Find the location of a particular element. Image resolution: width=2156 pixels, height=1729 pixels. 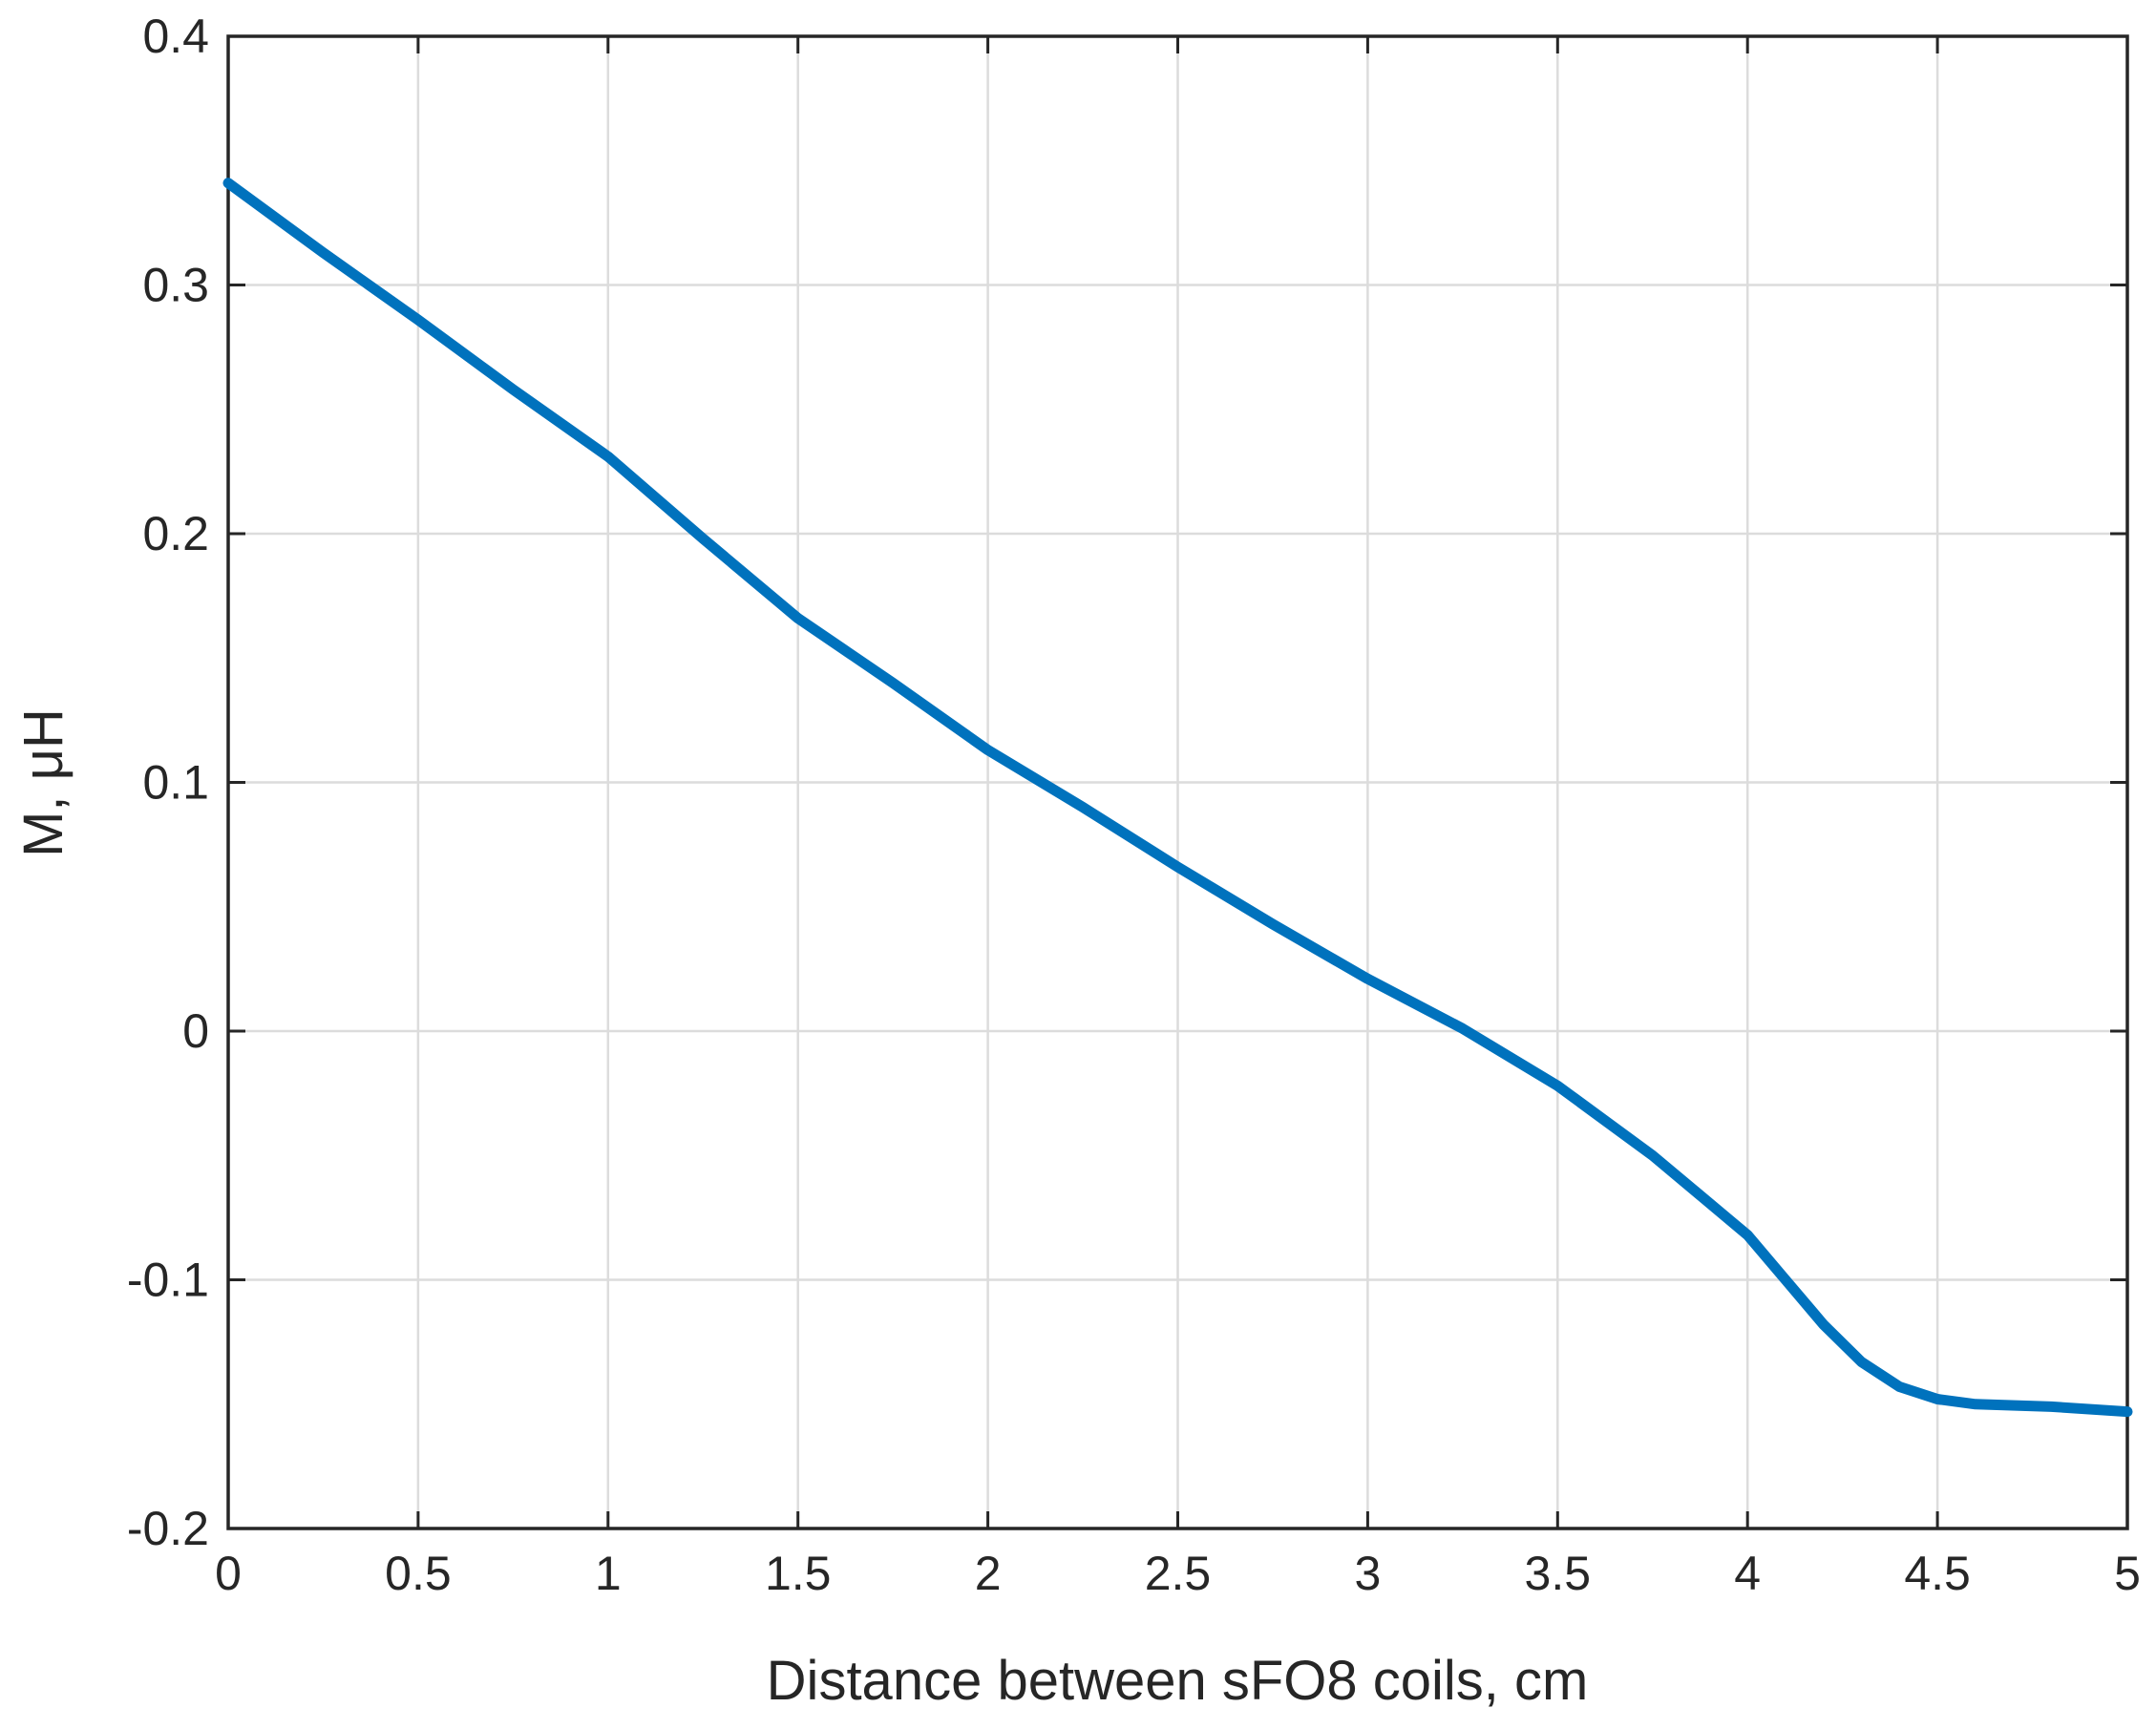

y-tick-labels: 0.4 0.3 0.2 0.1 0 -0.1 -0.2 is located at coordinates (168, 782).